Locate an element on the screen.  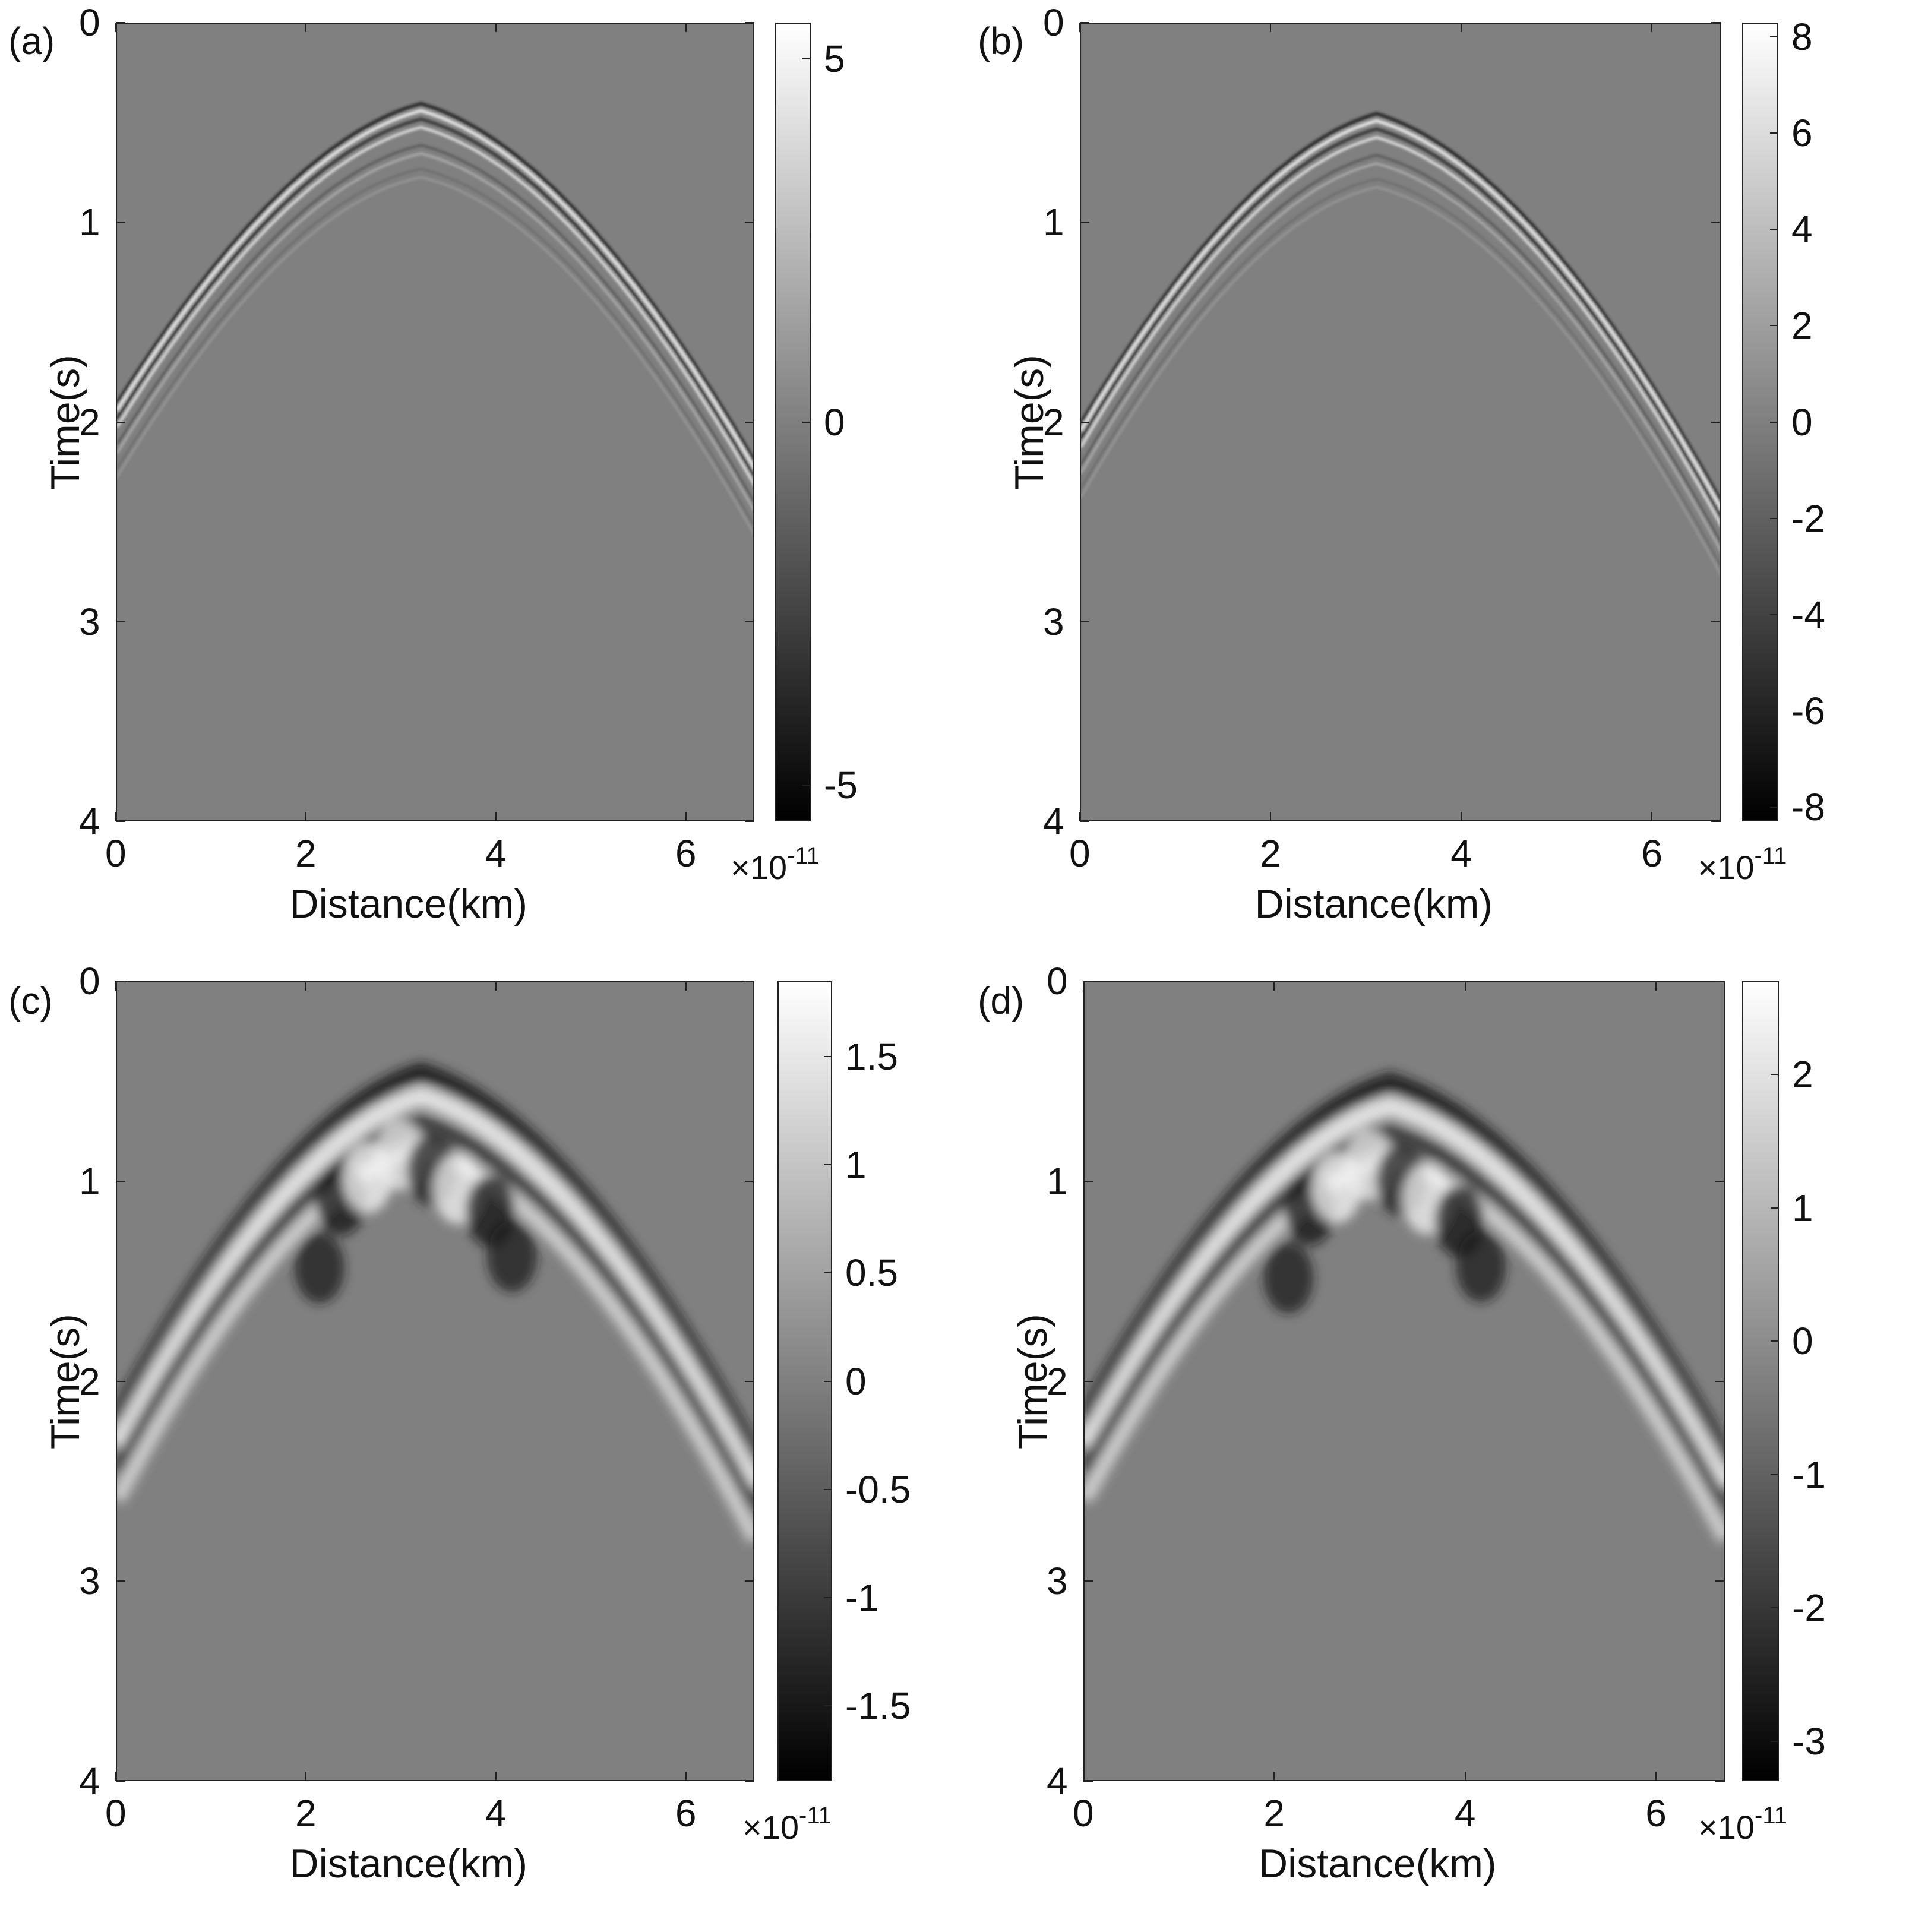
colorbar is located at coordinates (1760, 1381).